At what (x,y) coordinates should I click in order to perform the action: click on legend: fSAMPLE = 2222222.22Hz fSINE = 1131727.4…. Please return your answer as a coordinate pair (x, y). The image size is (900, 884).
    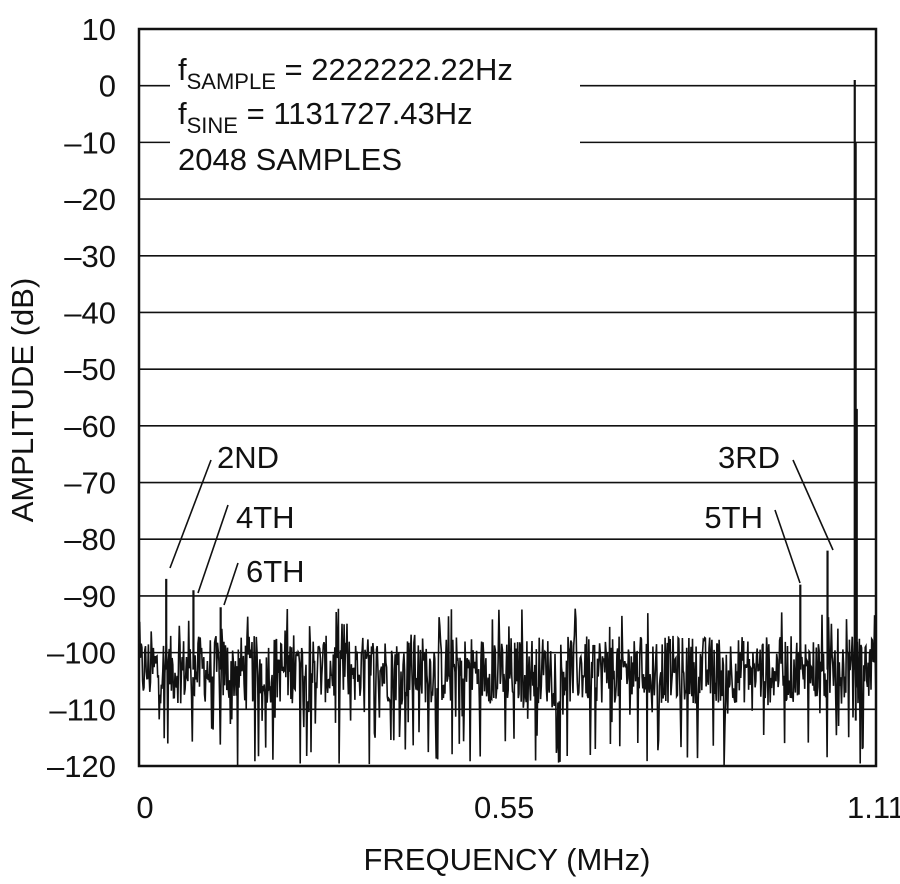
    Looking at the image, I should click on (345, 114).